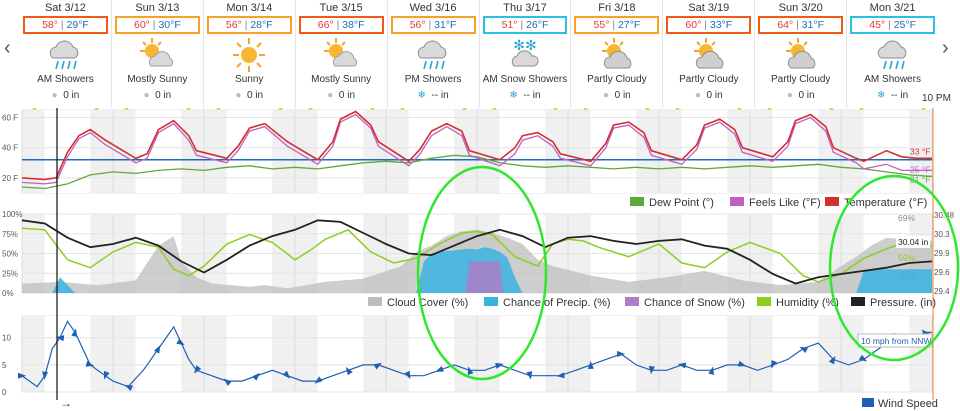 The height and width of the screenshot is (411, 960). Describe the element at coordinates (157, 25) in the screenshot. I see `temperature-range: 60° | 30°F` at that location.